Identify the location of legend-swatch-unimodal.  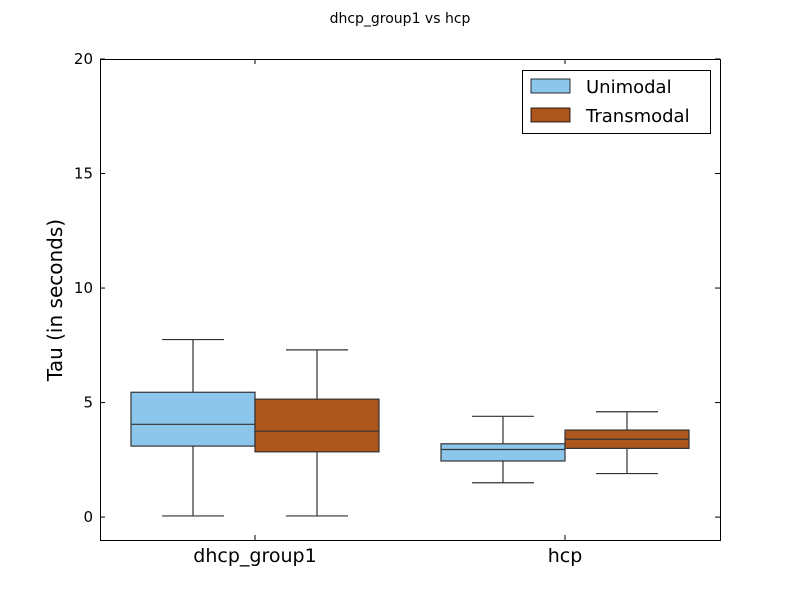
(550, 86).